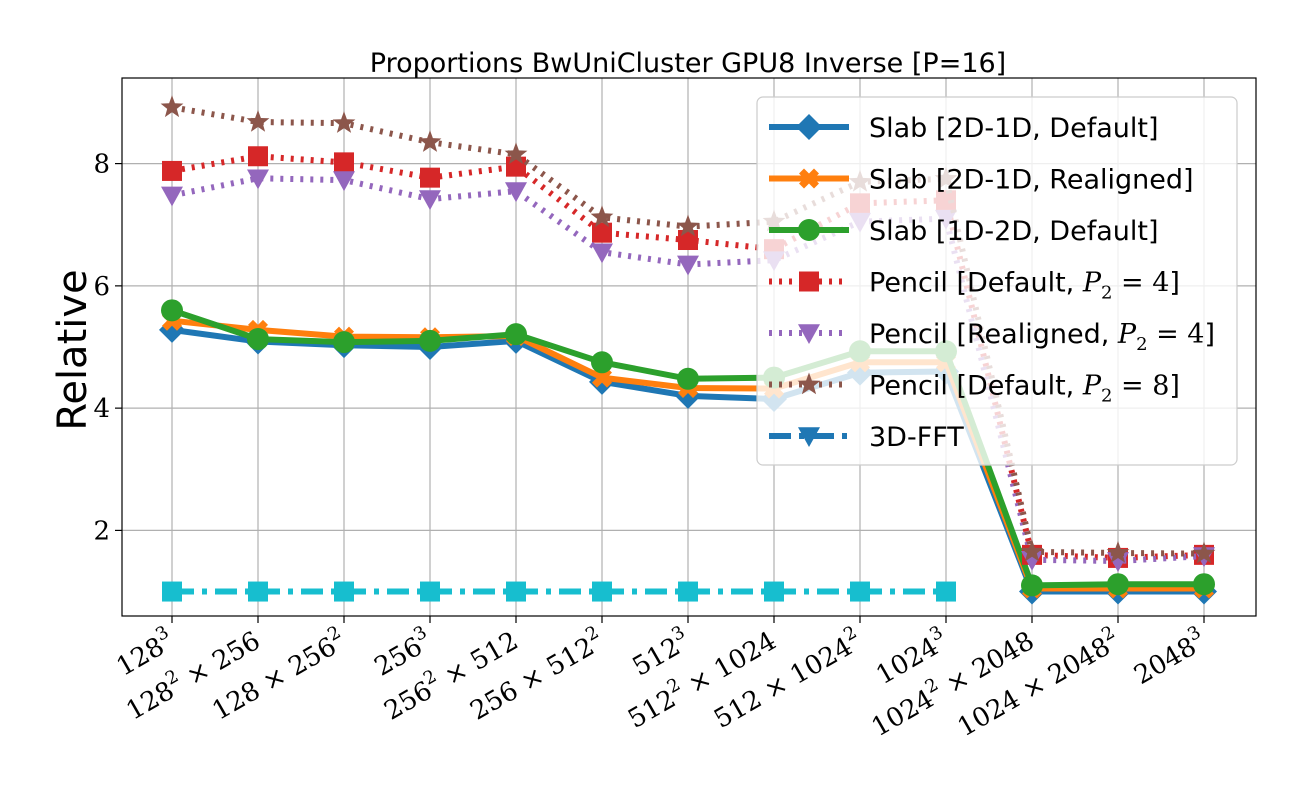 The height and width of the screenshot is (800, 1300). Describe the element at coordinates (1024, 389) in the screenshot. I see `legend-label: Pencil [Default, P2 = 8]` at that location.